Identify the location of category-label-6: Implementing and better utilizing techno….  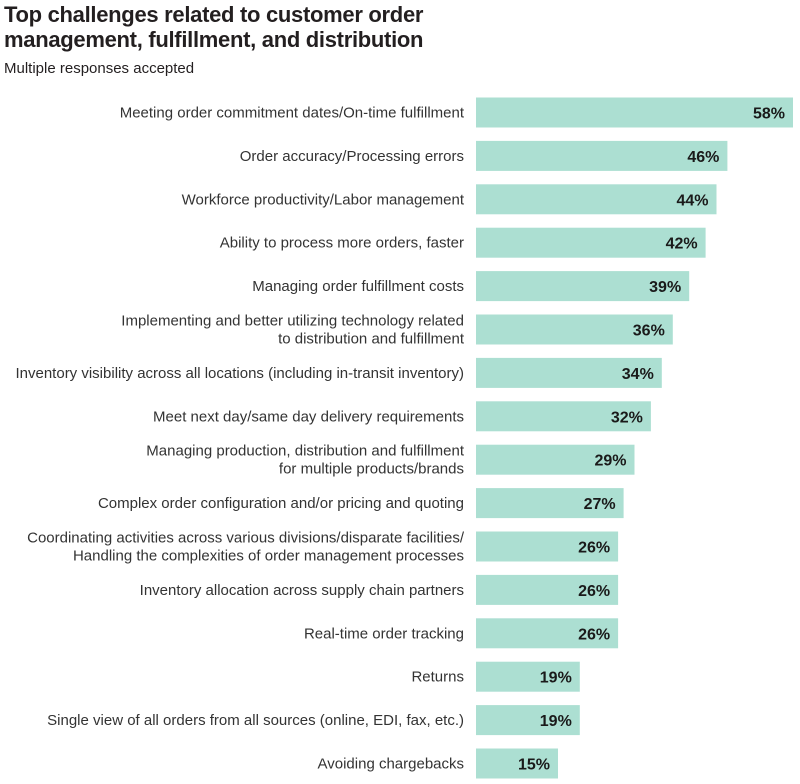
(293, 330).